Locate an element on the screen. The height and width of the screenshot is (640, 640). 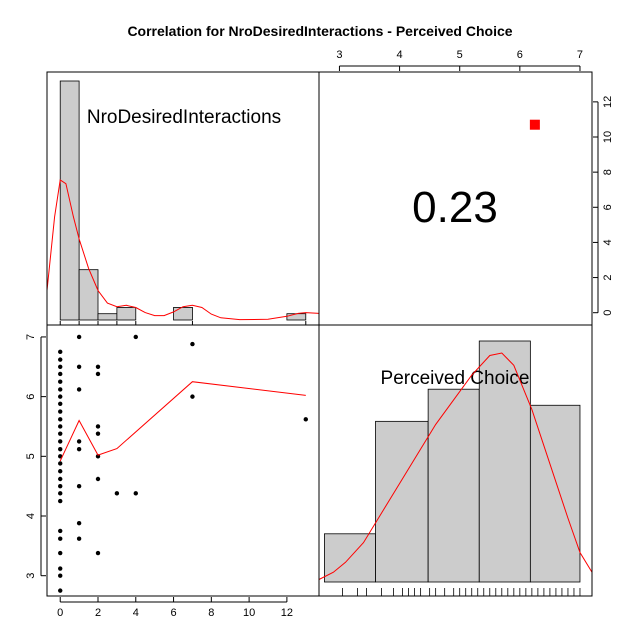
right-axis: 0 2 4 6 8 10 12 is located at coordinates (603, 206).